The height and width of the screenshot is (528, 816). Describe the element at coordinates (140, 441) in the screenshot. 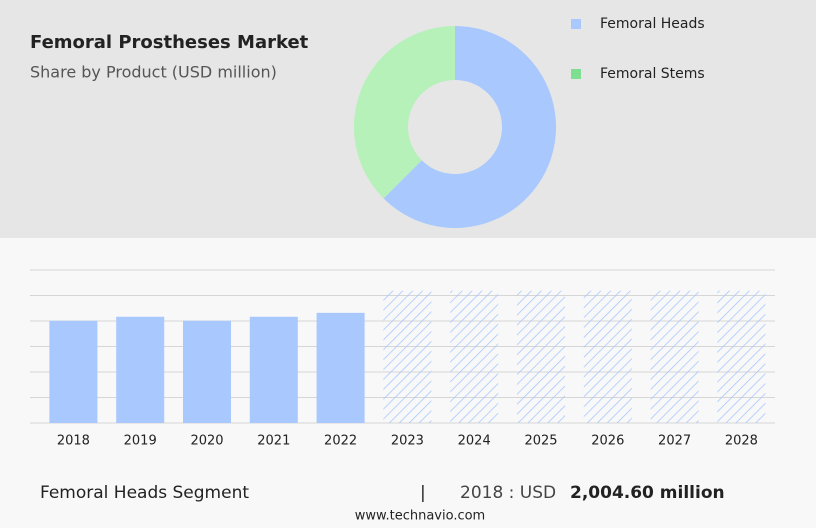

I see `x-tick-label: 2019` at that location.